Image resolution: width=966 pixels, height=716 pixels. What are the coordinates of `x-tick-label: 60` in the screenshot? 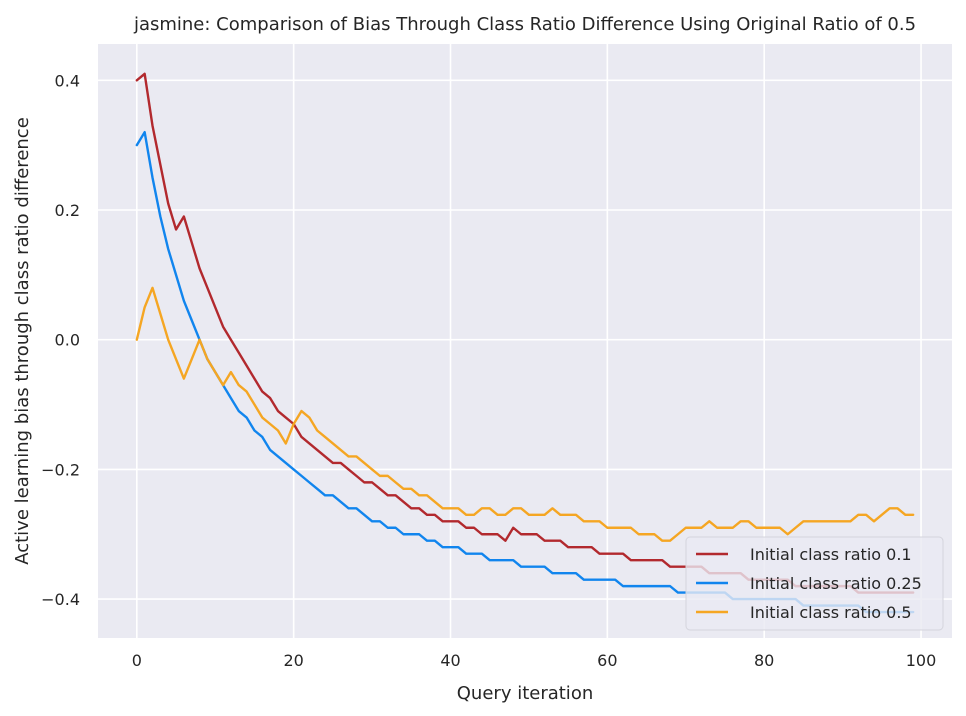 It's located at (607, 660).